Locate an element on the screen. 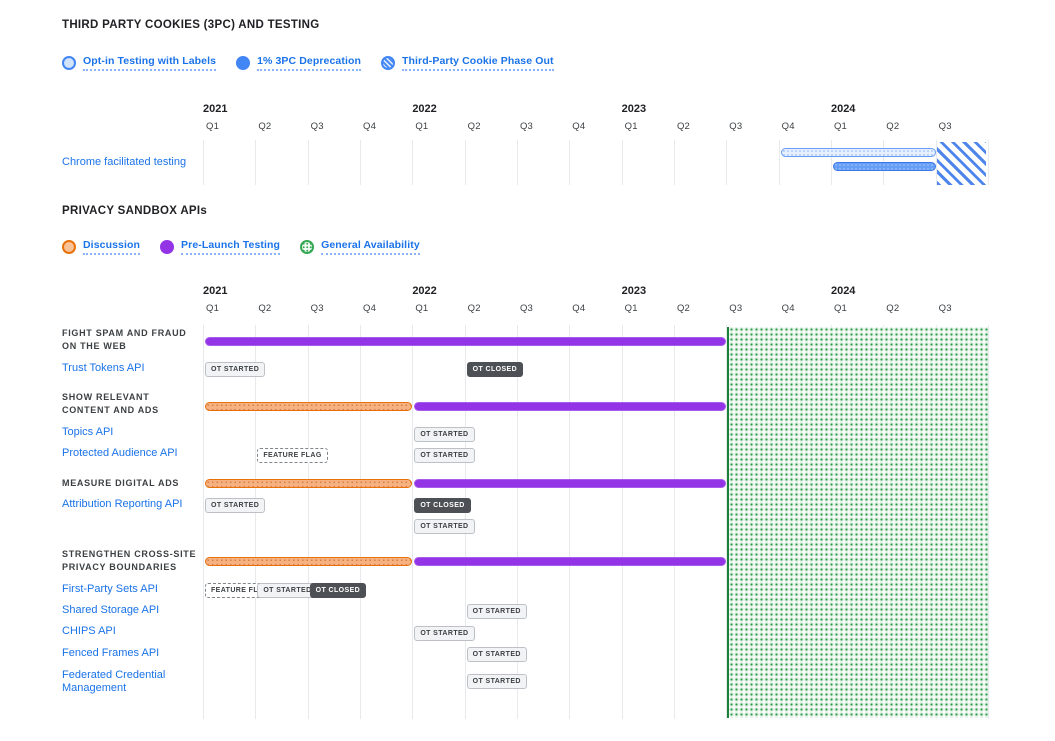 The width and height of the screenshot is (1055, 741). legend-item-general-availability: General Availability is located at coordinates (360, 247).